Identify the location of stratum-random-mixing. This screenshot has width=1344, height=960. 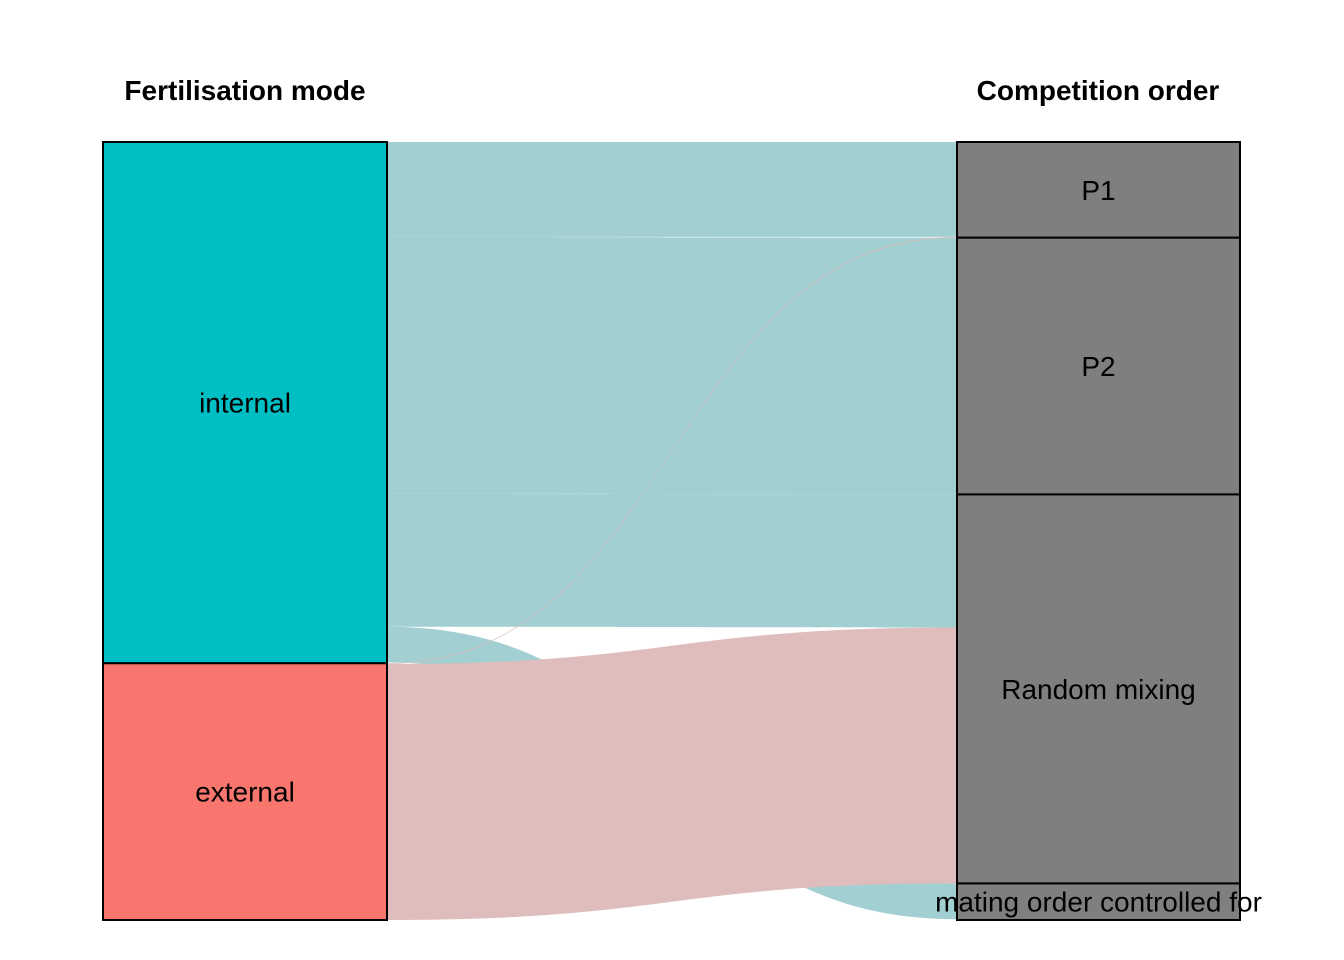
(1098, 689).